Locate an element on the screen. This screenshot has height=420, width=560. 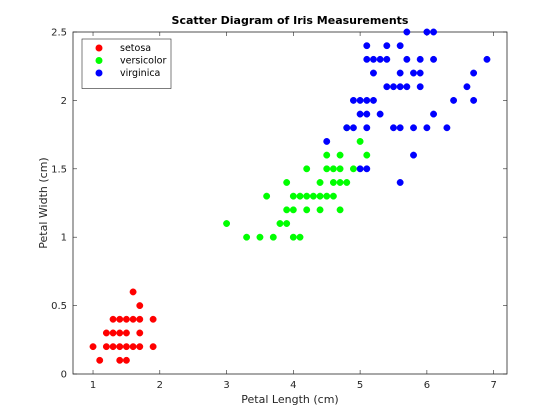
x-axis-label: Petal Length (cm) is located at coordinates (289, 399).